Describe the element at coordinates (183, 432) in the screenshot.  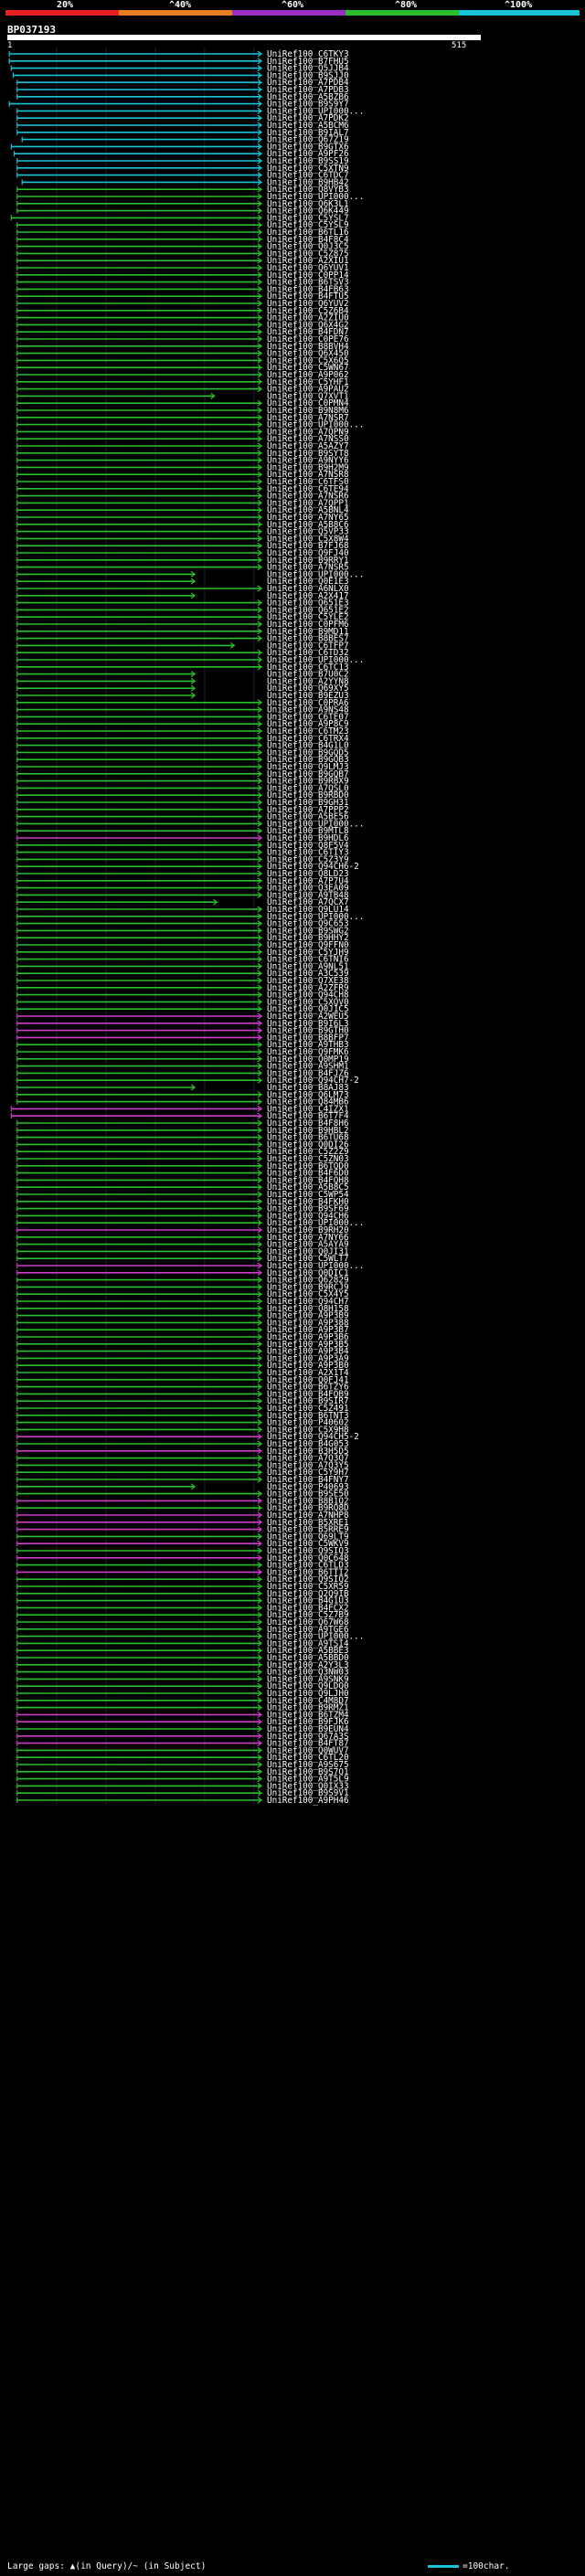
I see `hit-row: UniRef100_A7QPN9` at that location.